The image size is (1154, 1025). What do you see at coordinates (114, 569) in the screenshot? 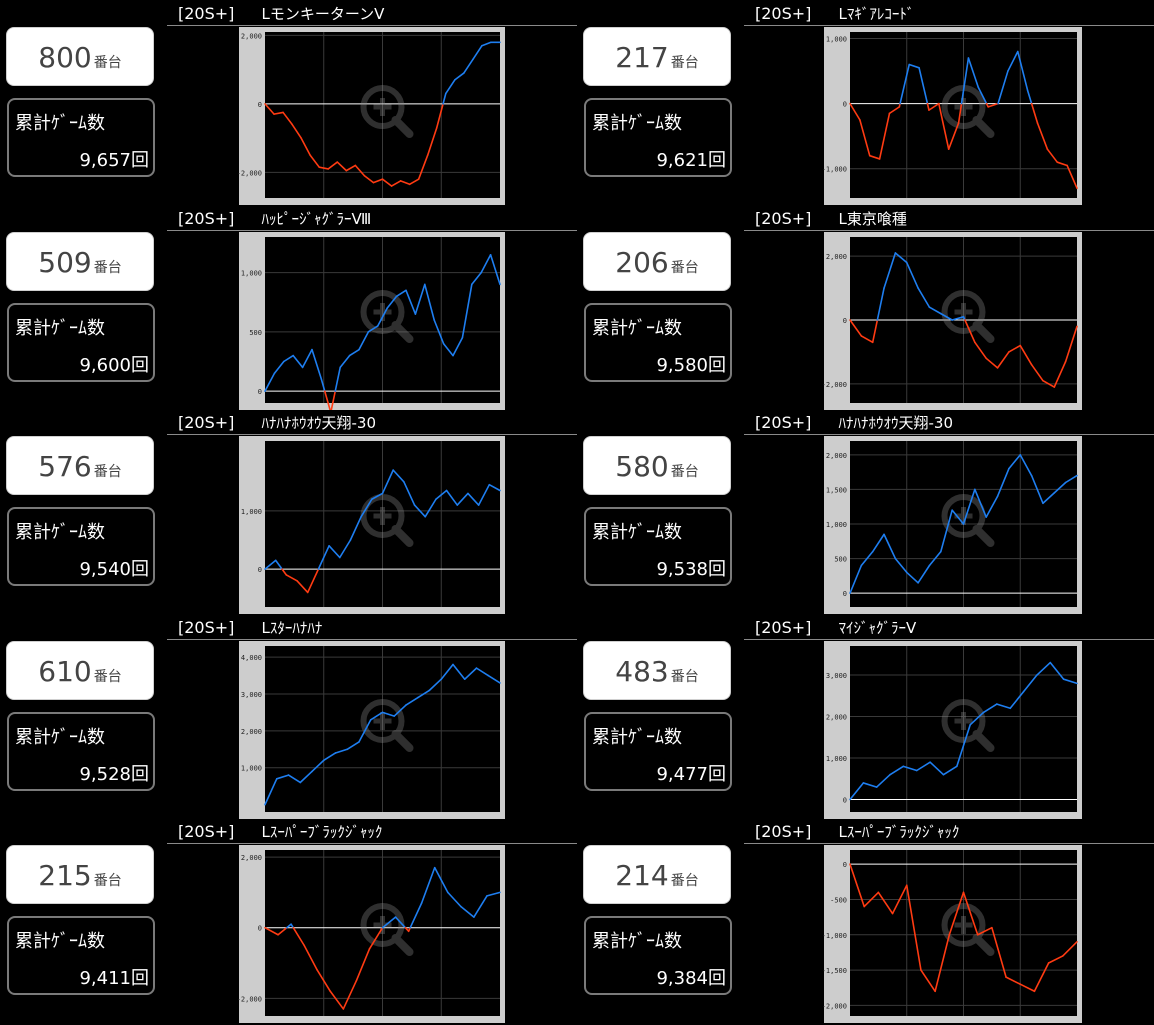
I see `games-count: 9,540回` at bounding box center [114, 569].